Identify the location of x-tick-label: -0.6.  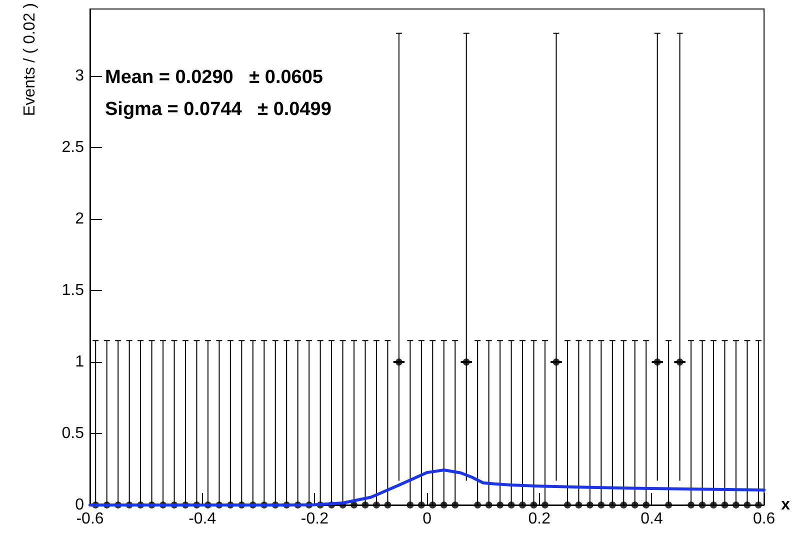
(90, 519).